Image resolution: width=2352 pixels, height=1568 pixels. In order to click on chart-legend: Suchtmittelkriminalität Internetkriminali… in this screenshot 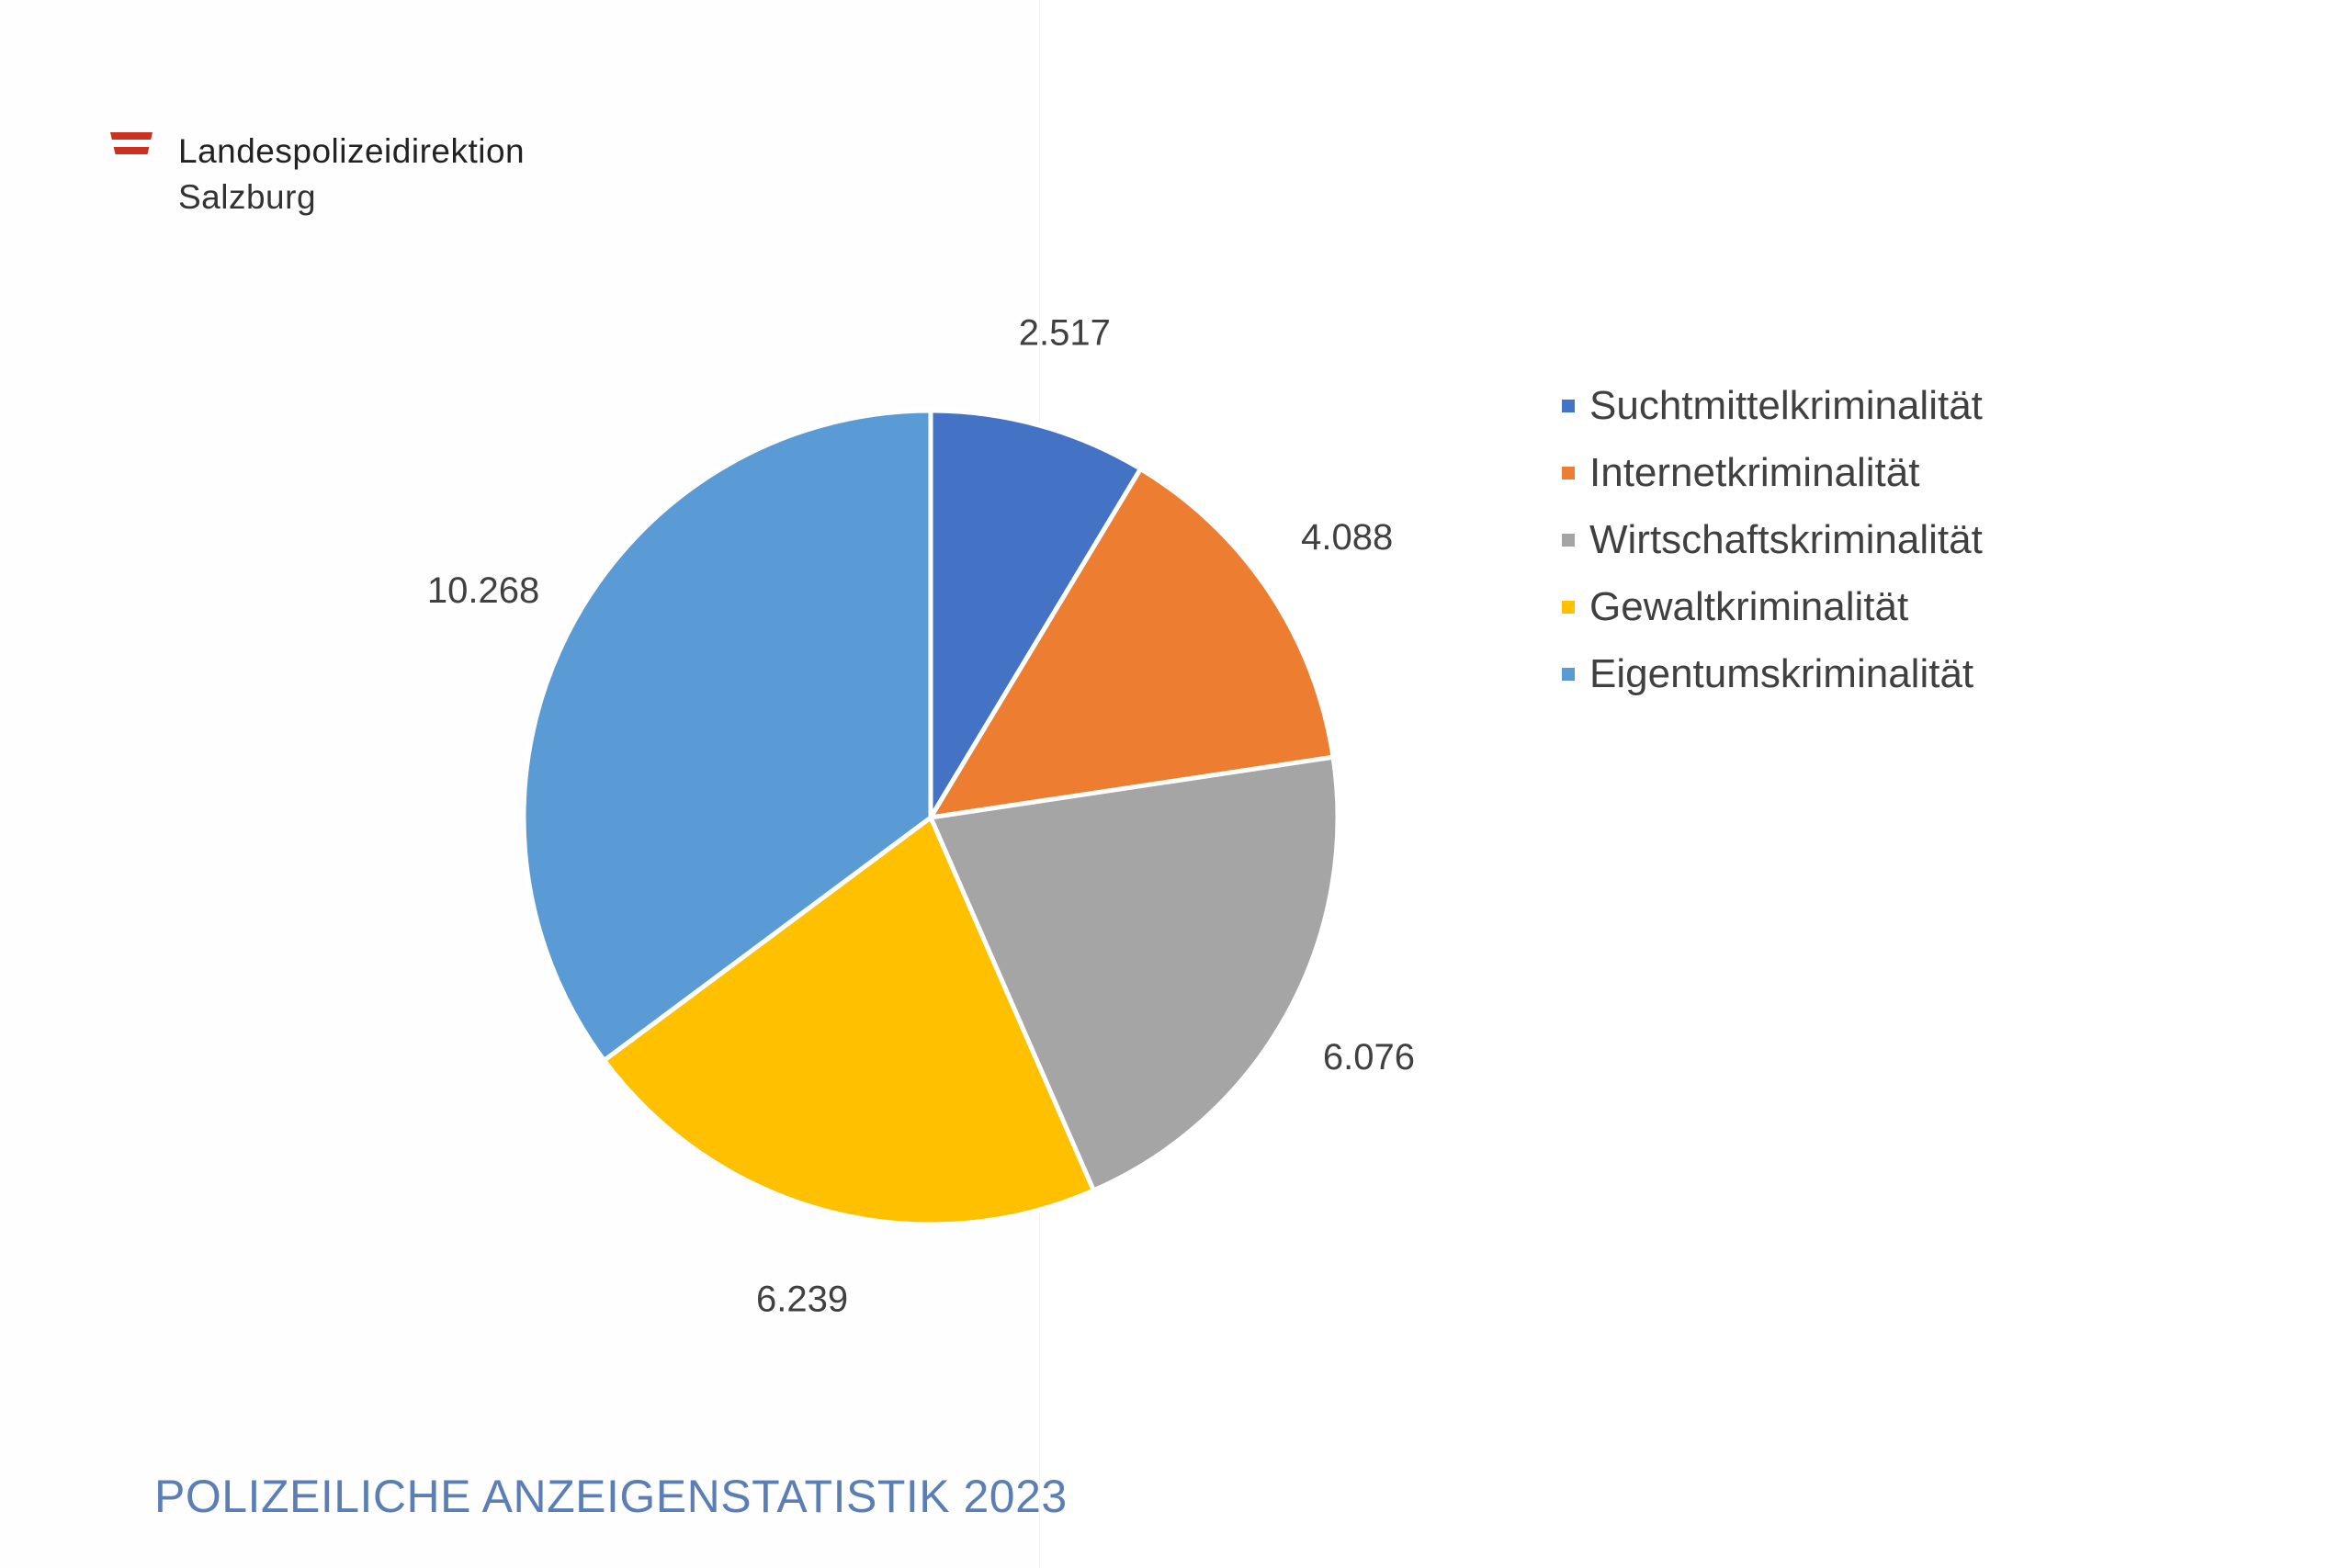, I will do `click(1772, 539)`.